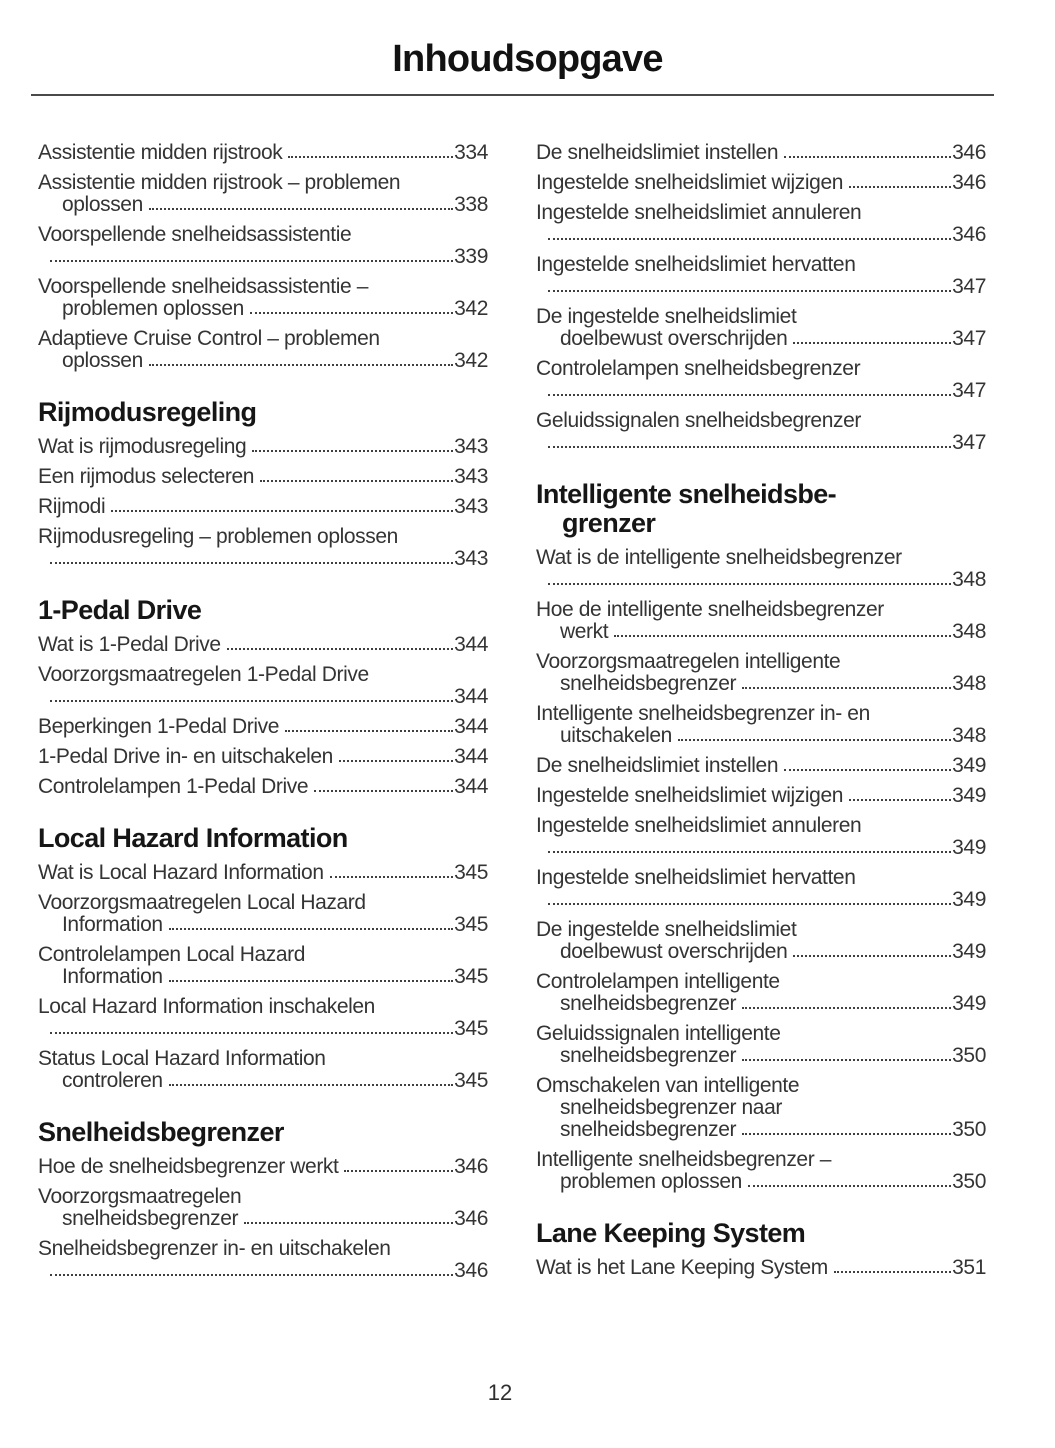  I want to click on toc-entry-line: Snelheidsbegrenzer in- en uitschakelen, so click(214, 1248).